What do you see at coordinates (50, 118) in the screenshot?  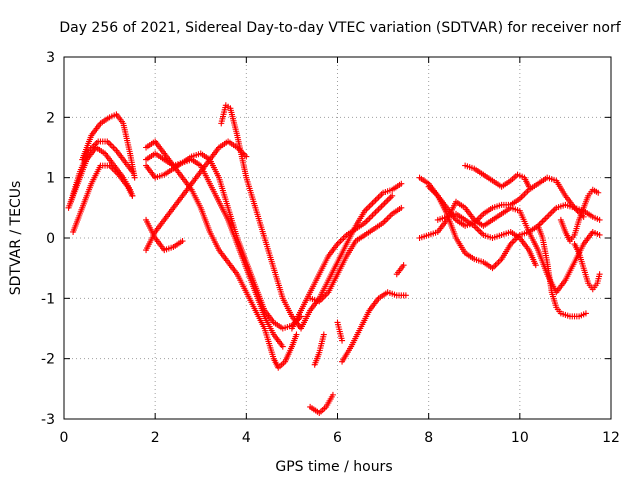 I see `y-tick-label: 2` at bounding box center [50, 118].